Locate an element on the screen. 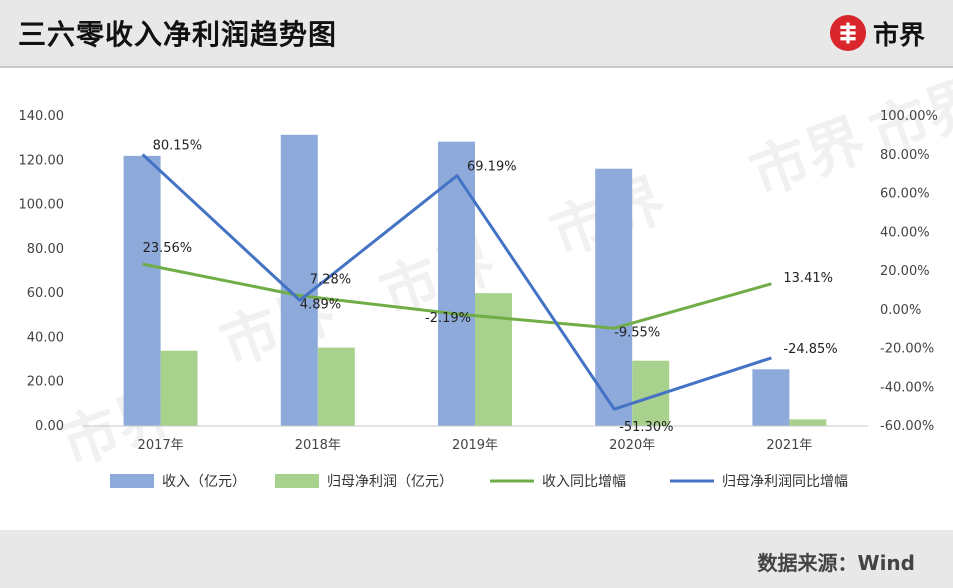  data-label: 7.28% is located at coordinates (330, 280).